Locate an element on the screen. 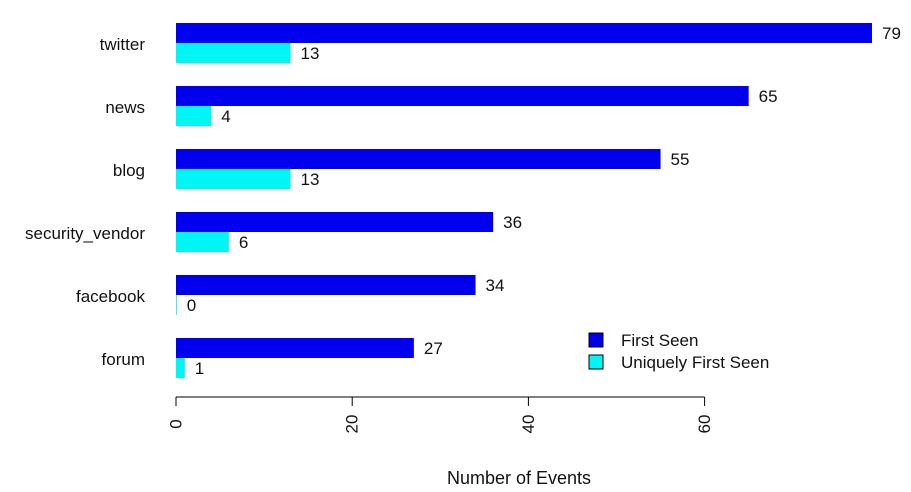  category-label-security_vendor: security_vendor is located at coordinates (85, 233).